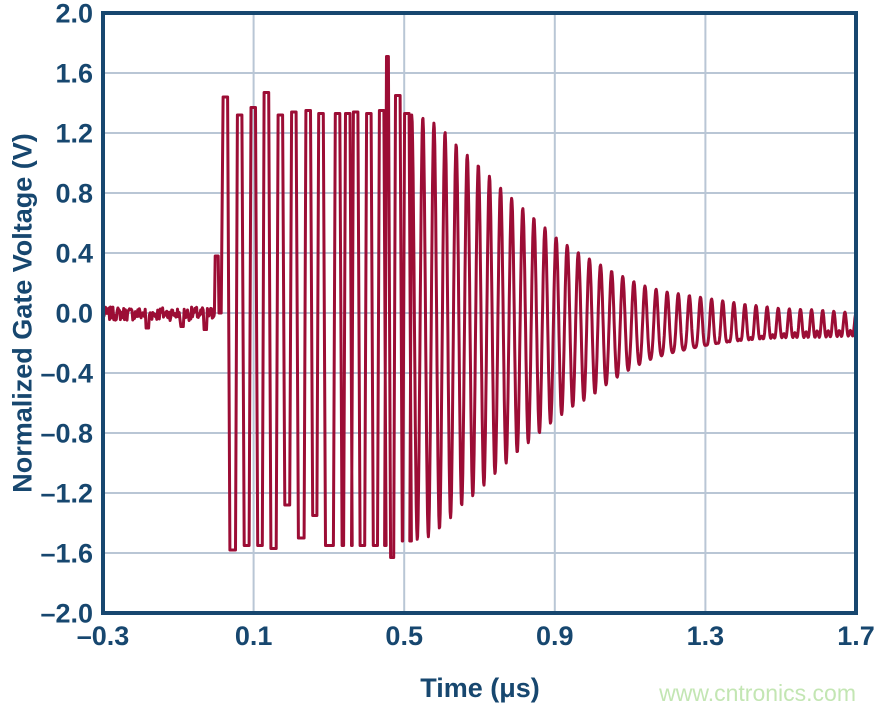 This screenshot has height=708, width=874. I want to click on x-axis-tick-labels: –0.3 0.1 0.5 0.9 1.3 1.7, so click(475, 636).